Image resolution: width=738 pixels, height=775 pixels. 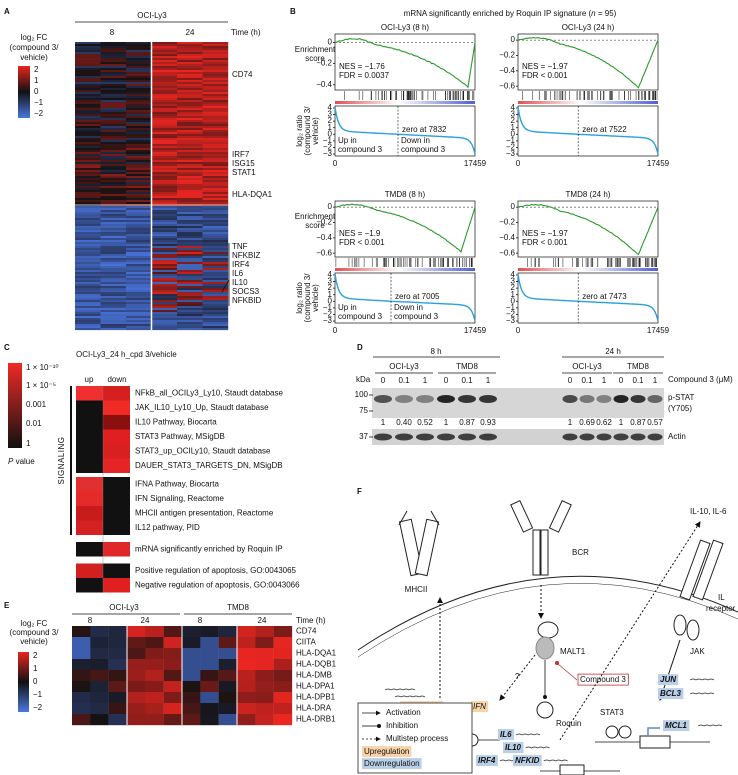 I want to click on tick-label: −2, so click(x=328, y=314).